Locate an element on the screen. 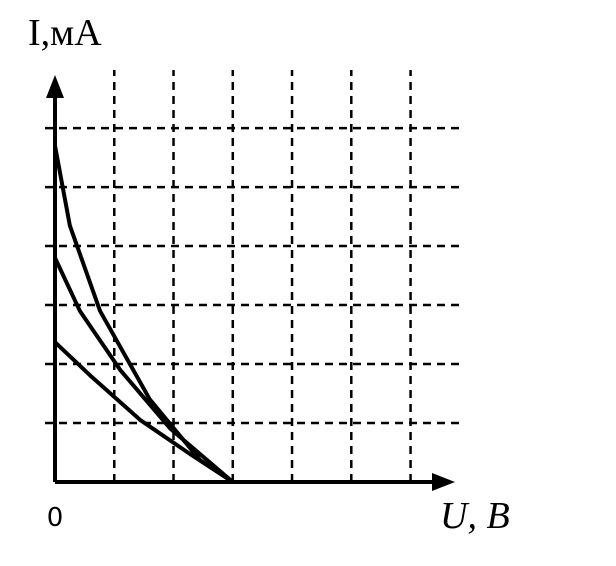  y-axis-label: I,мА is located at coordinates (65, 33).